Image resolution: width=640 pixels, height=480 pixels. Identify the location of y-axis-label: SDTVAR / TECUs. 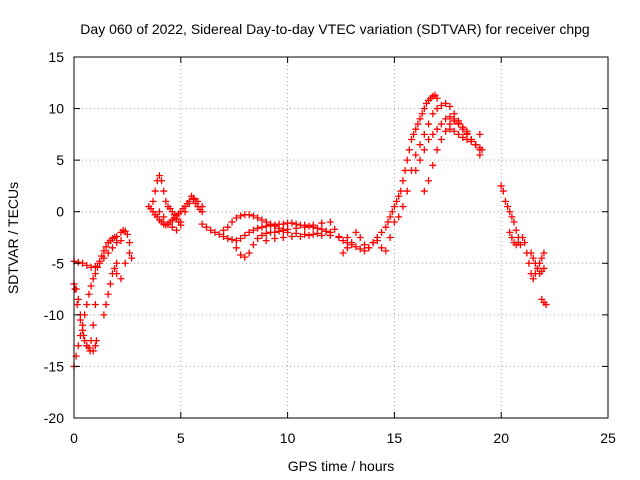
(13, 238).